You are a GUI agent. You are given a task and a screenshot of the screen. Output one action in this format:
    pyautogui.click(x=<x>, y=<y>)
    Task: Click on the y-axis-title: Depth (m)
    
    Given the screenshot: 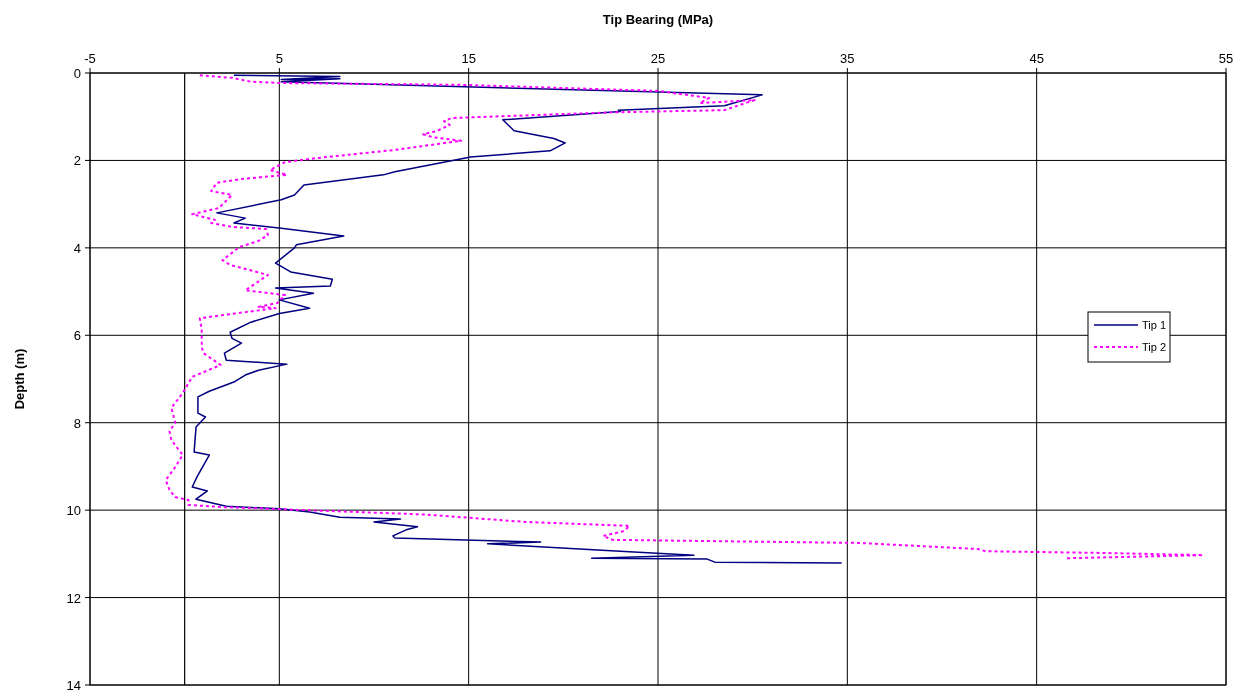 What is the action you would take?
    pyautogui.click(x=19, y=379)
    